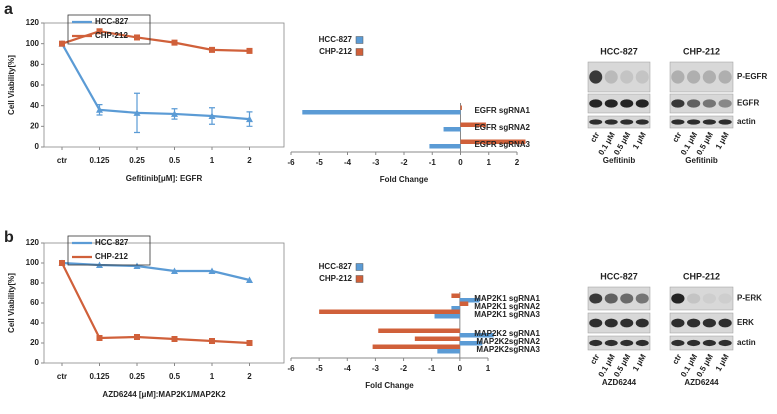 The image size is (777, 414). I want to click on legend-box, so click(109, 29).